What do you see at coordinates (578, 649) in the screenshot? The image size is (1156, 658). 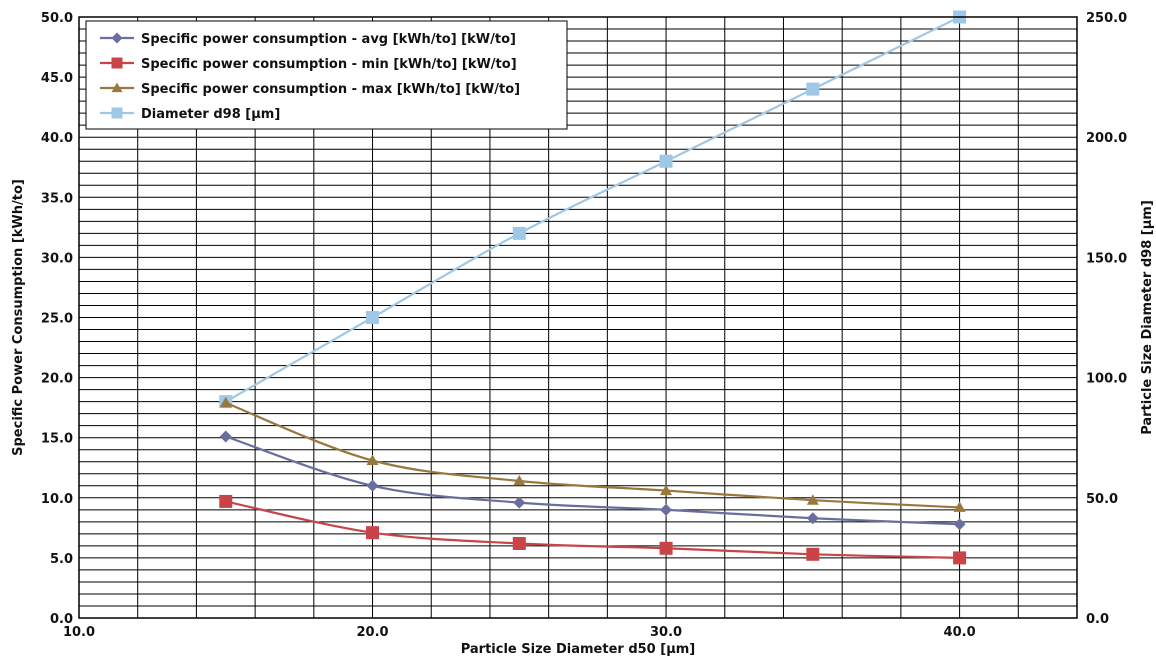 I see `x-axis-title: Particle Size Diameter d50 [µm]` at bounding box center [578, 649].